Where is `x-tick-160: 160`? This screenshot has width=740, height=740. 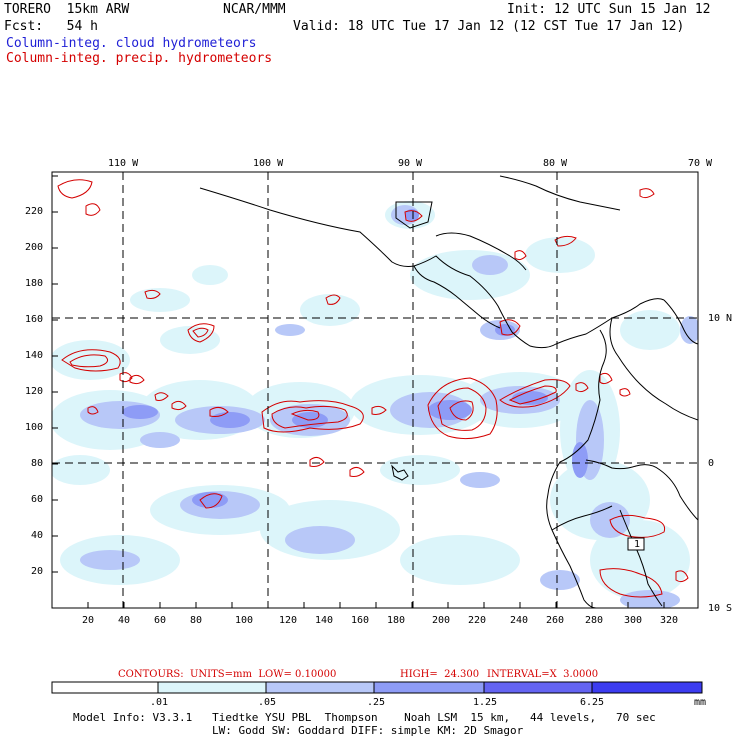
x-tick-160: 160 is located at coordinates (360, 620).